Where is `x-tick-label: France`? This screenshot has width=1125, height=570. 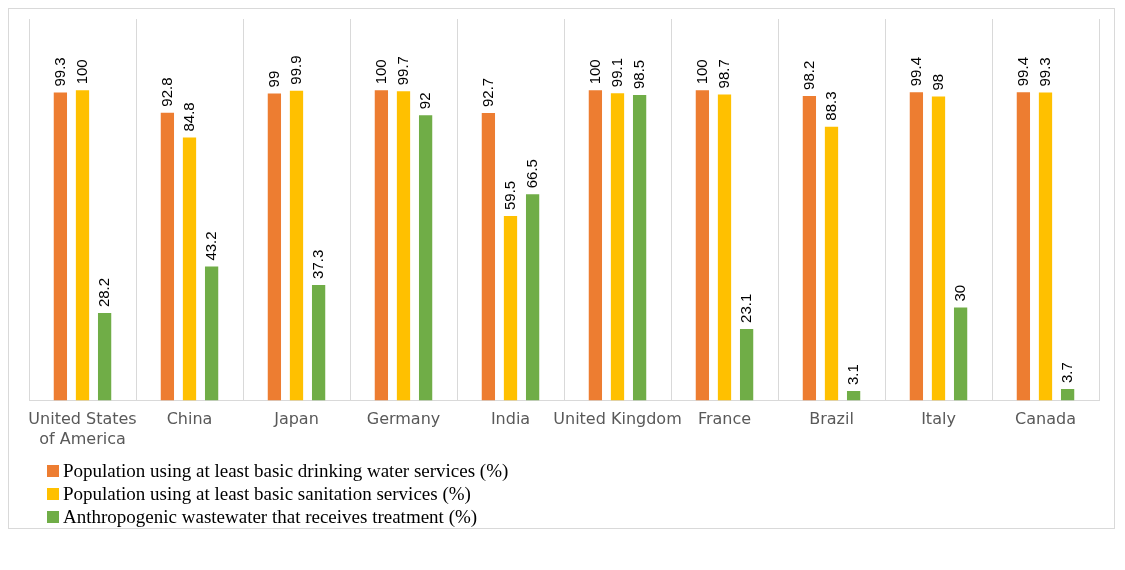
x-tick-label: France is located at coordinates (724, 419).